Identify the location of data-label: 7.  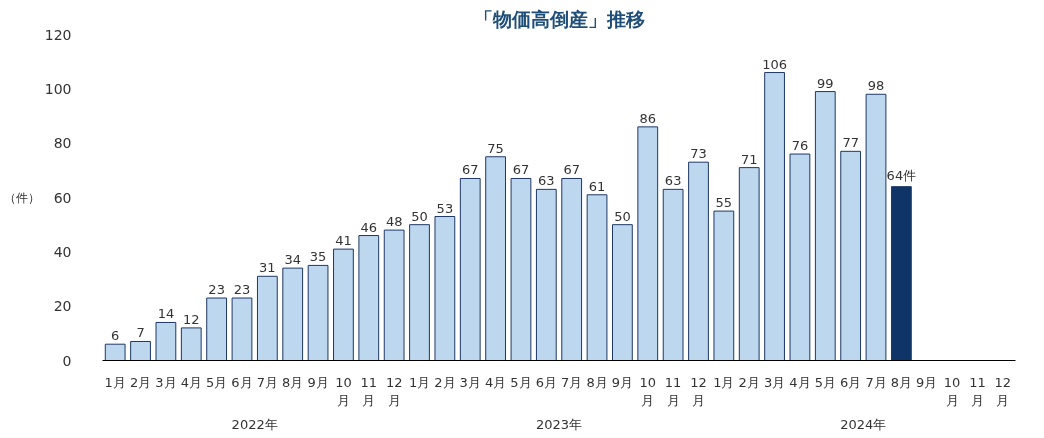
(140, 333).